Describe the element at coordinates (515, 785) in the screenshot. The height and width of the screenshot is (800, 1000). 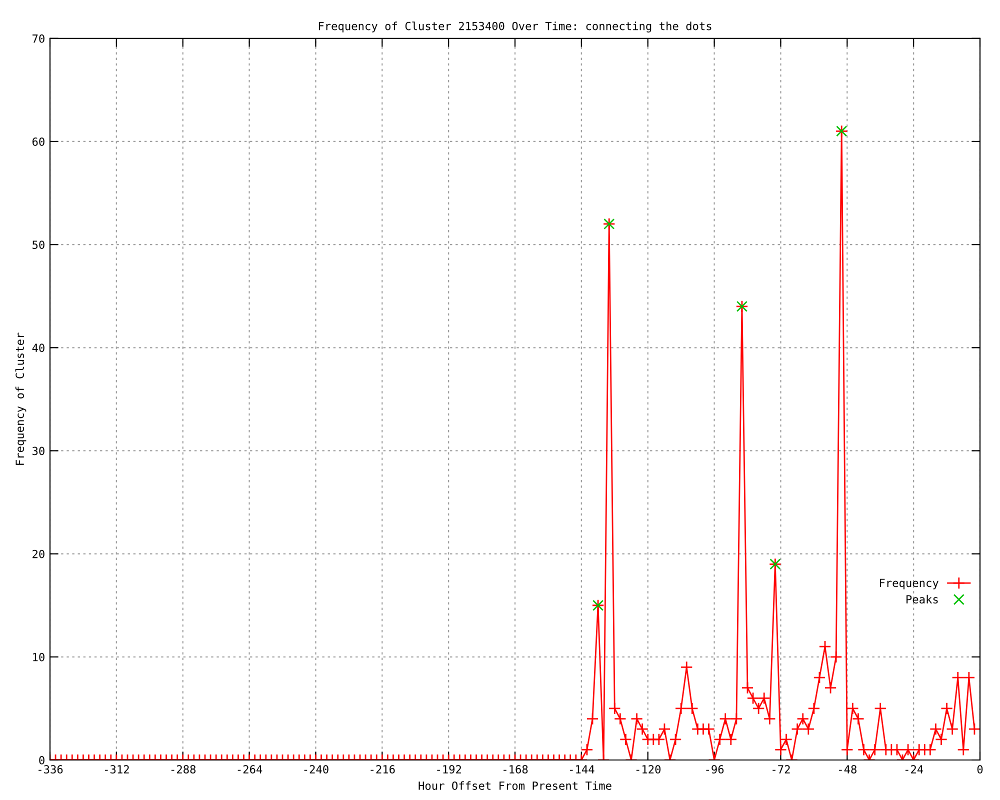
I see `x-axis-title: Hour Offset From Present Time` at that location.